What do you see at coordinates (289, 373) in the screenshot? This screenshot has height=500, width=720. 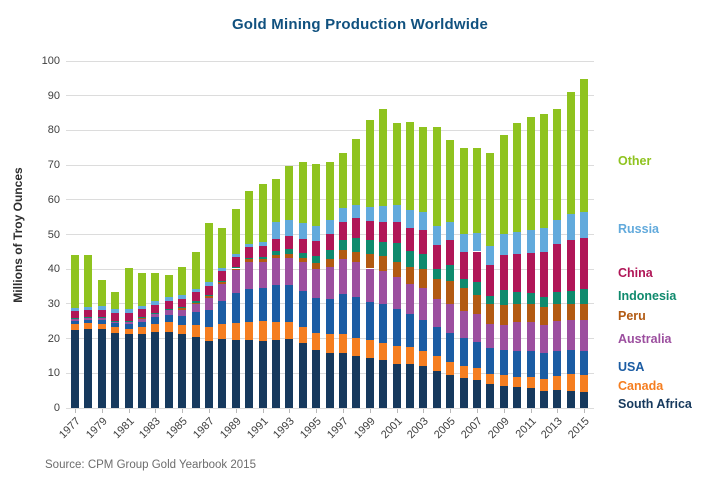 I see `bar-segment-south-africa-1993` at bounding box center [289, 373].